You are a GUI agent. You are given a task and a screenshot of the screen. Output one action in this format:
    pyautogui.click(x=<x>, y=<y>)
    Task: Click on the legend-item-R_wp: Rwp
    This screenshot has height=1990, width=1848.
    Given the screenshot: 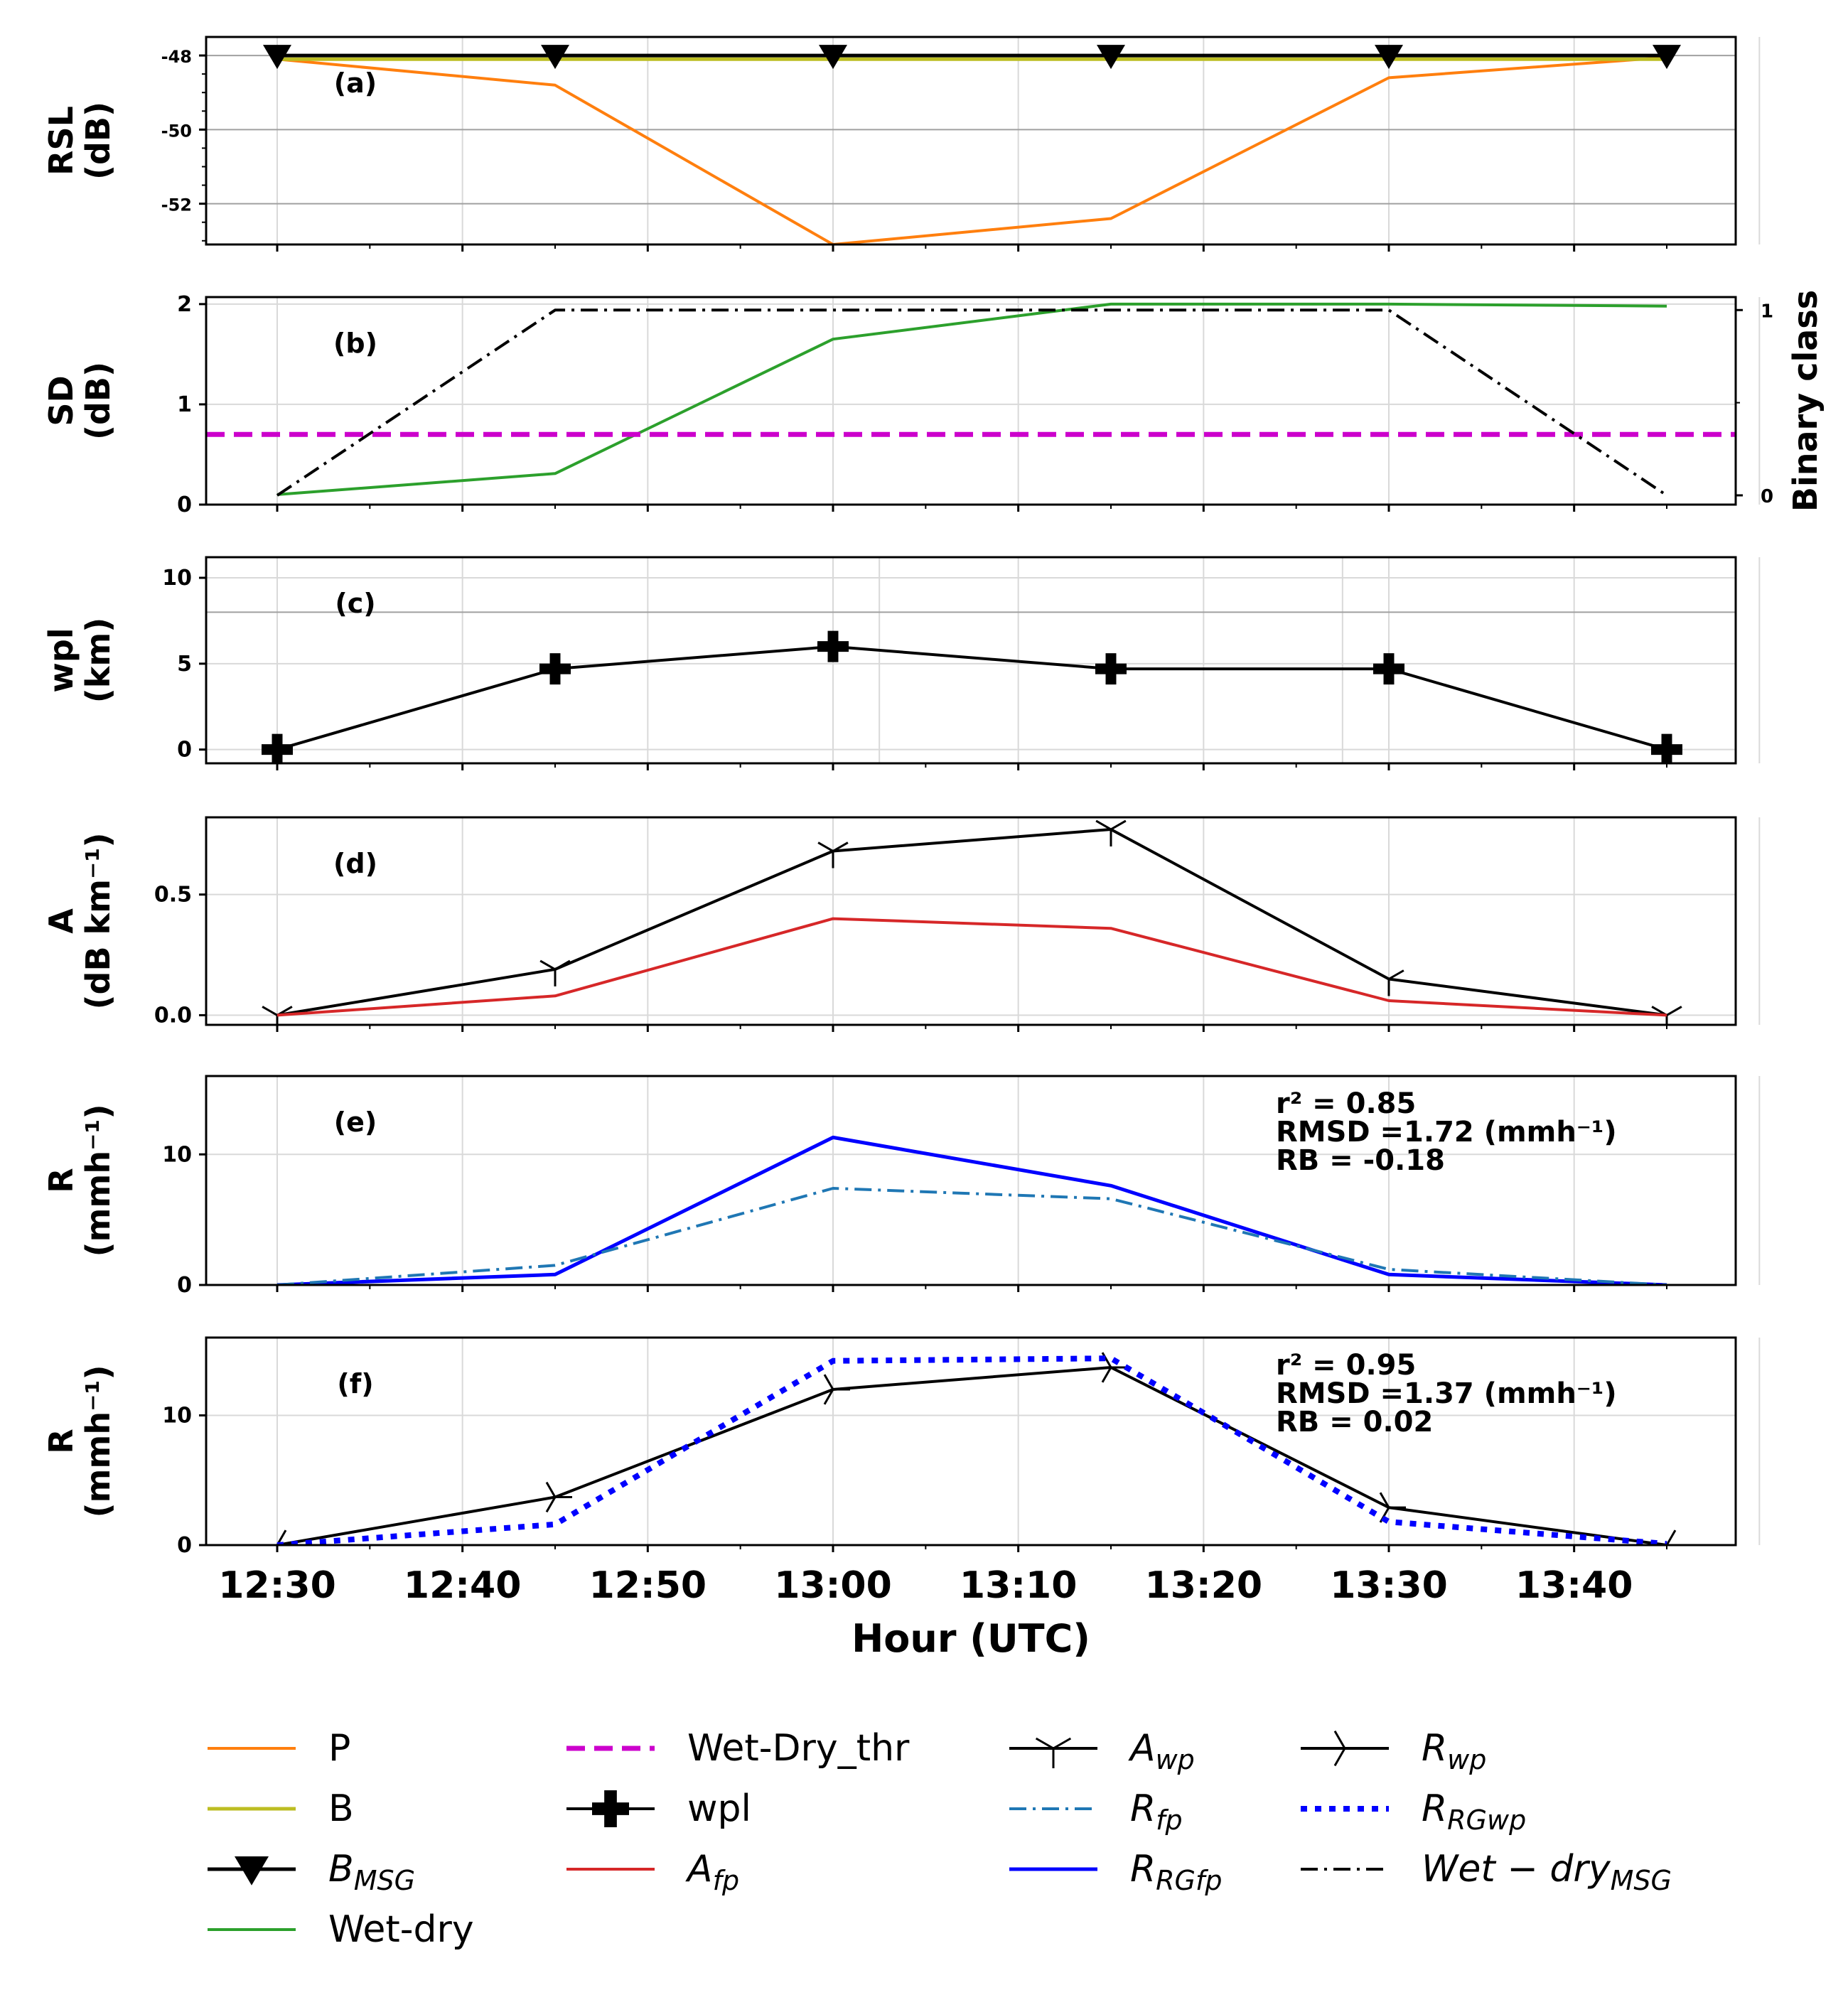 What is the action you would take?
    pyautogui.click(x=1394, y=1751)
    